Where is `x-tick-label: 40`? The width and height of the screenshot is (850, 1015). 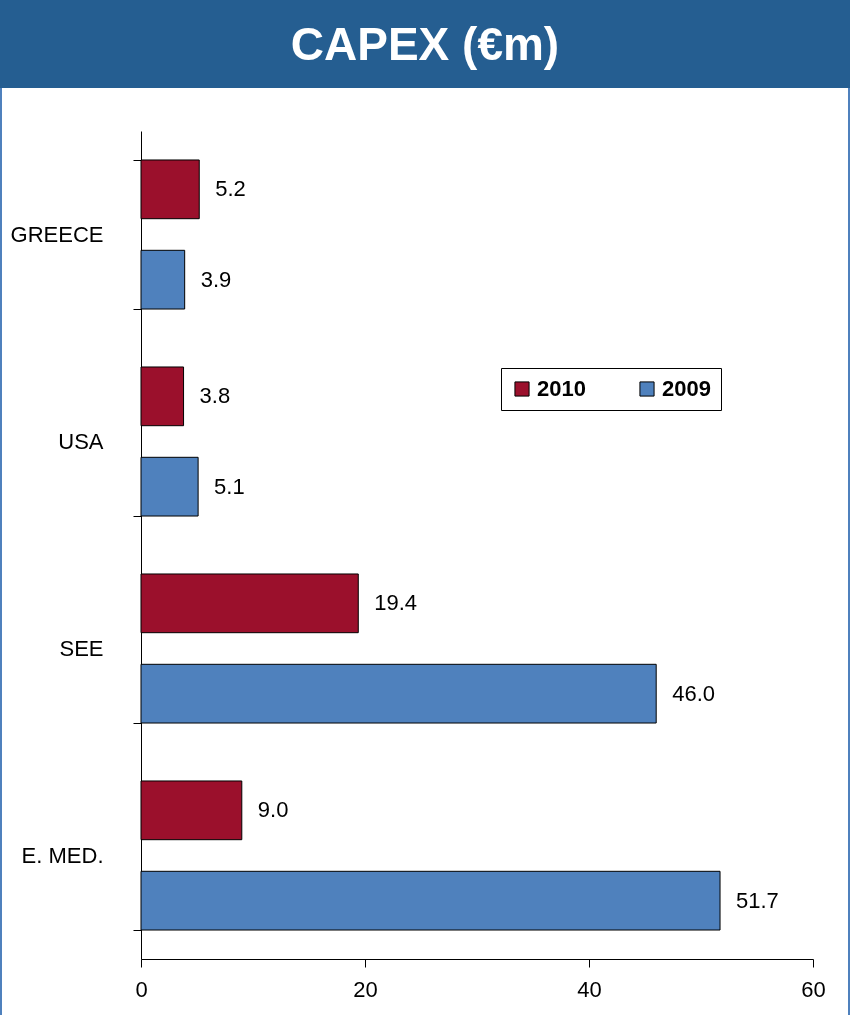 x-tick-label: 40 is located at coordinates (589, 989).